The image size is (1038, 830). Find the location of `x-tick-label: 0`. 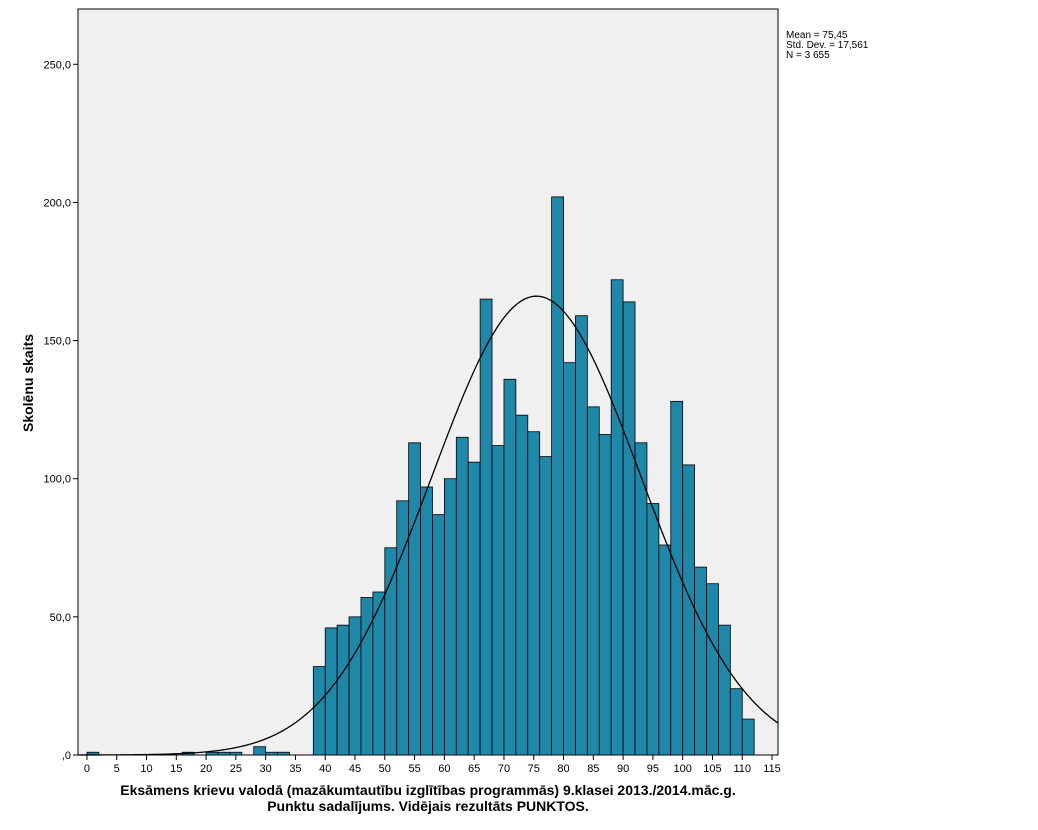

x-tick-label: 0 is located at coordinates (87, 769).